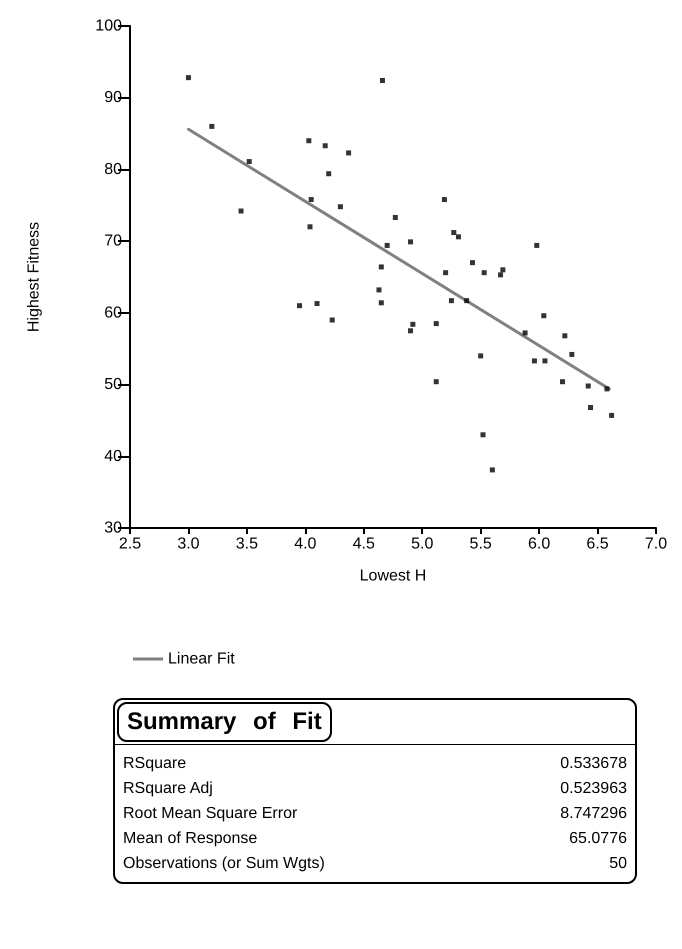 The width and height of the screenshot is (682, 949). What do you see at coordinates (393, 576) in the screenshot?
I see `x-axis-title: Lowest H` at bounding box center [393, 576].